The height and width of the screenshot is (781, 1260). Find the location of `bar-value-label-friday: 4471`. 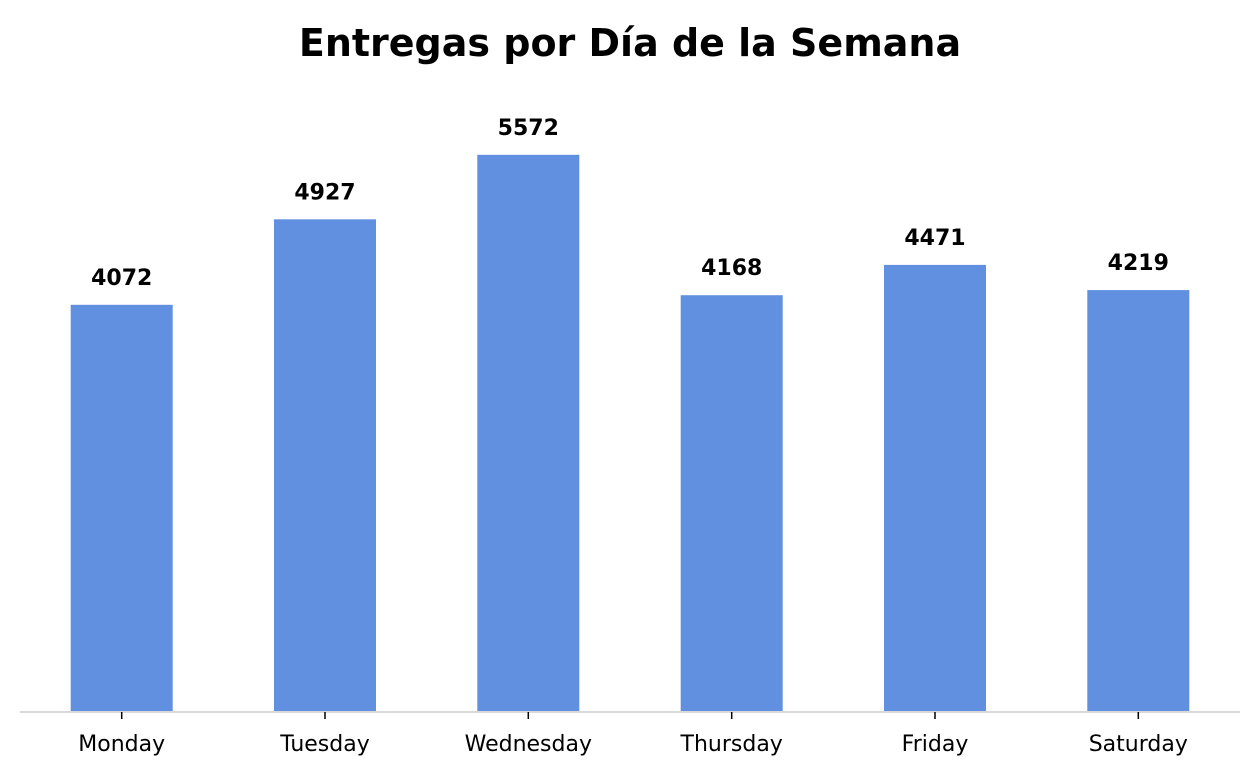

bar-value-label-friday: 4471 is located at coordinates (934, 238).